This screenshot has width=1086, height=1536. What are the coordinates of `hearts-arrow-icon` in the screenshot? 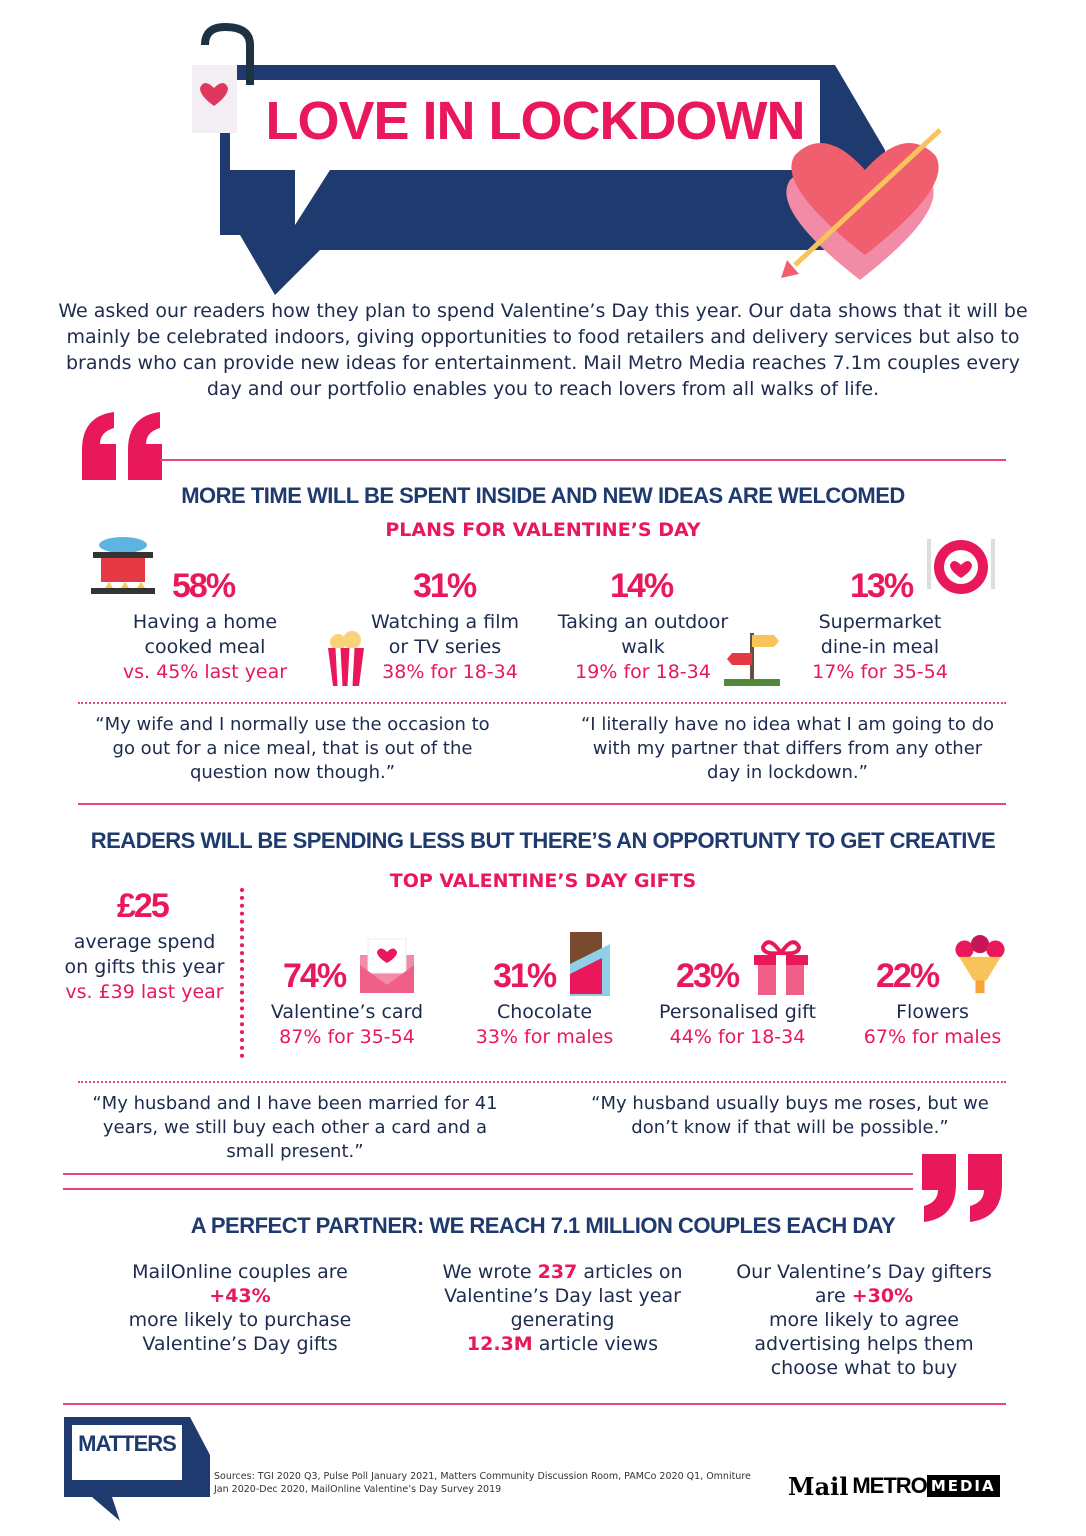 It's located at (861, 204).